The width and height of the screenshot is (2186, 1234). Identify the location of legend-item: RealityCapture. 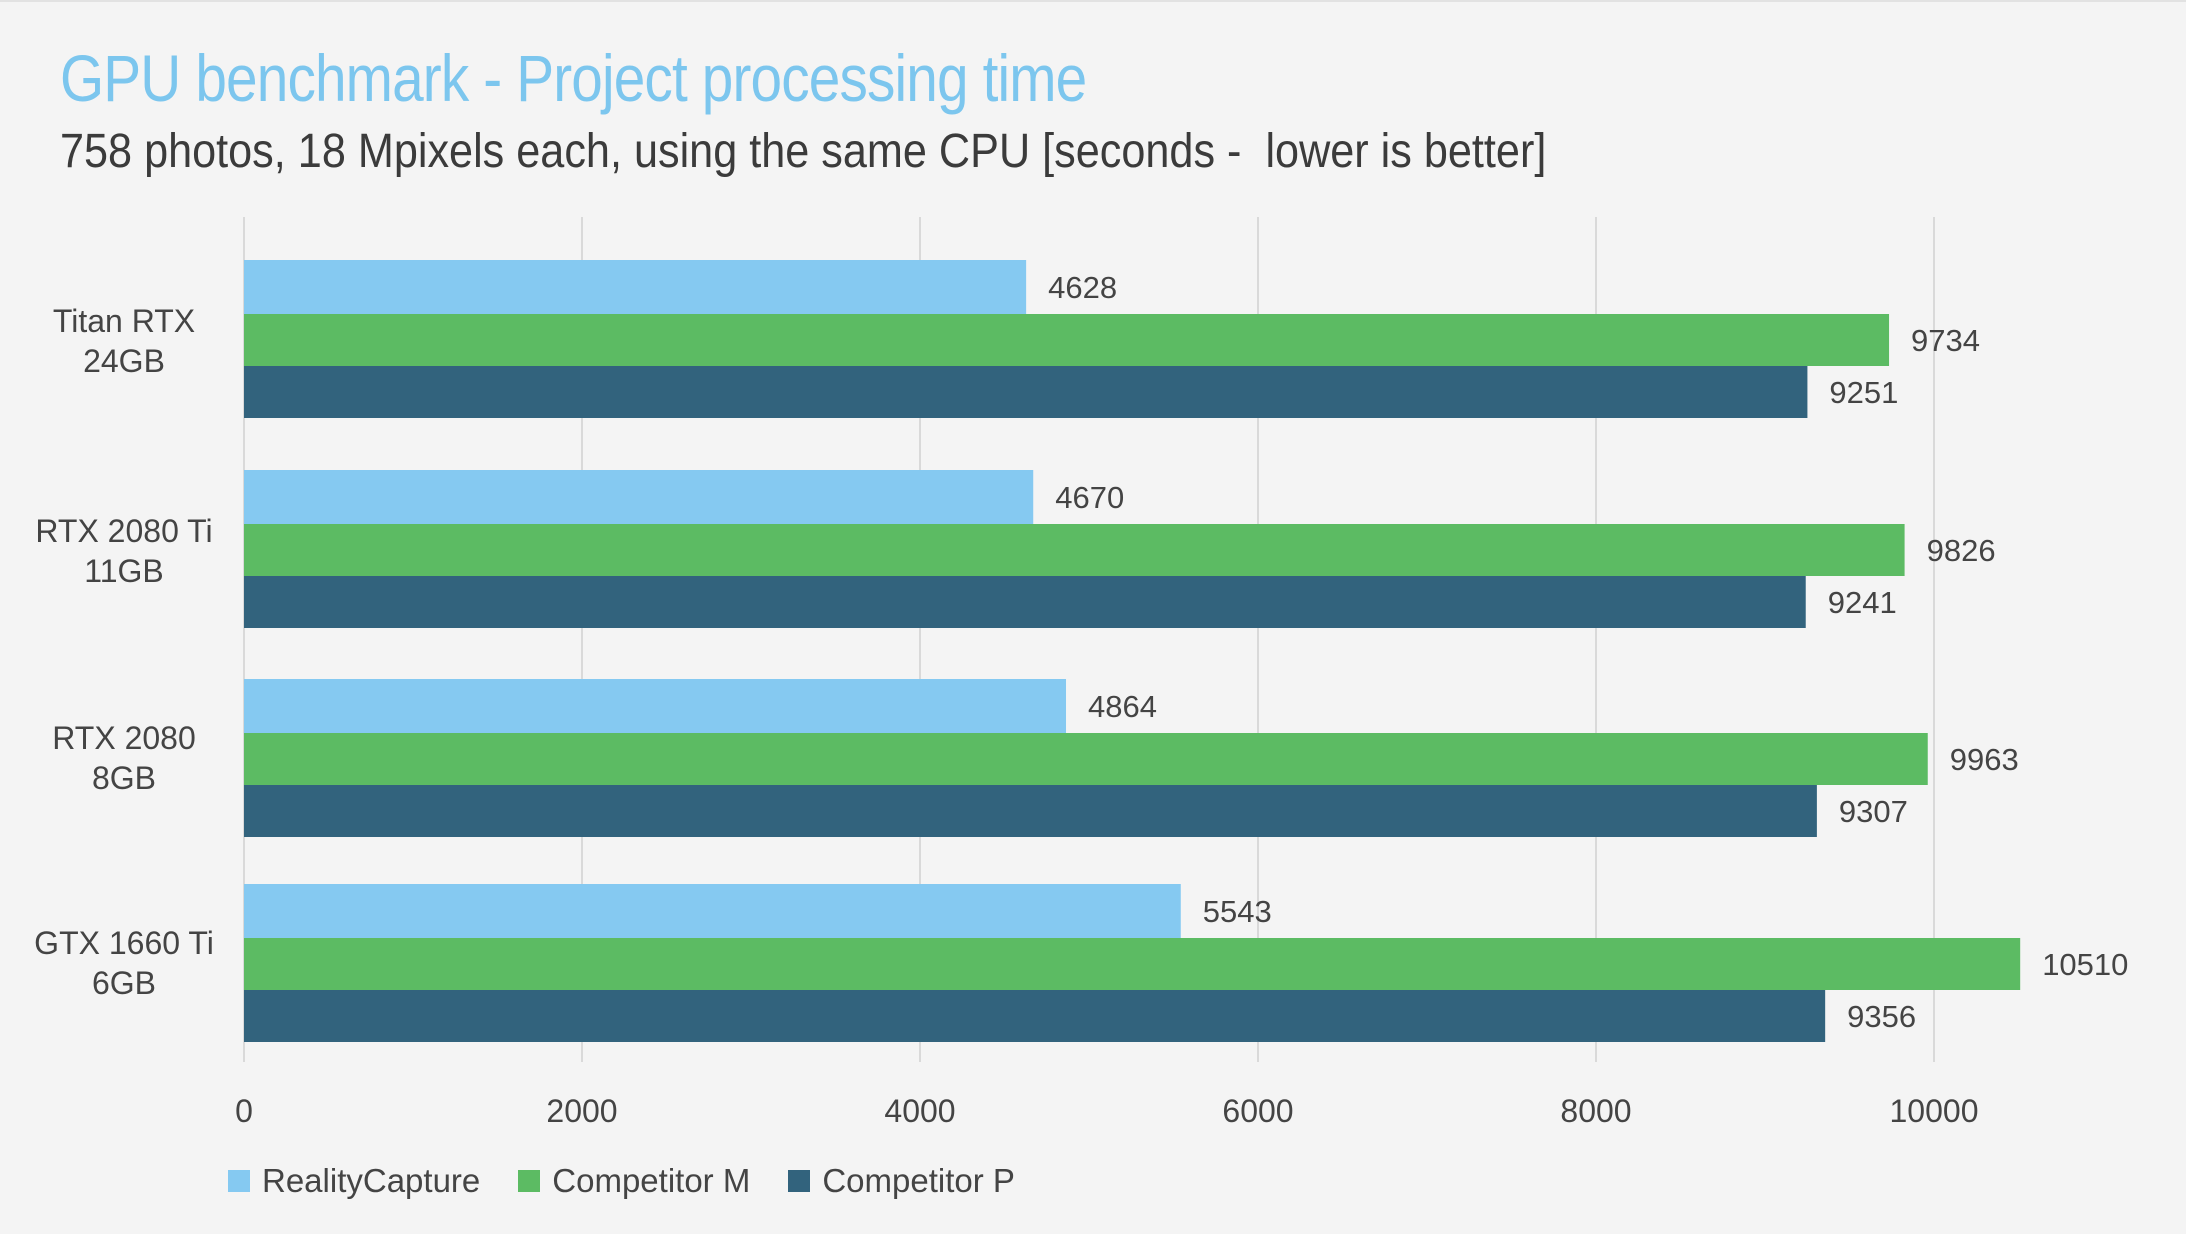
(354, 1181).